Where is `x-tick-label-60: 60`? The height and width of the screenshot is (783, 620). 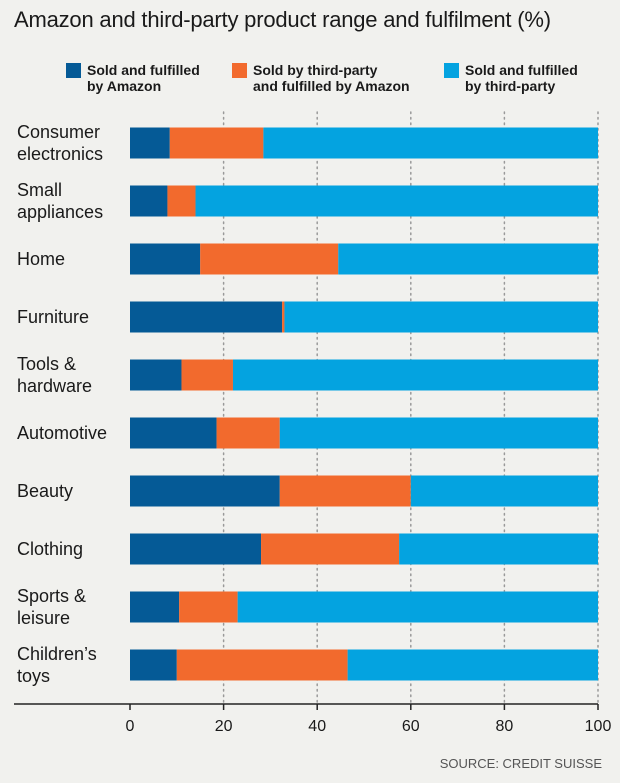
x-tick-label-60: 60 is located at coordinates (411, 726).